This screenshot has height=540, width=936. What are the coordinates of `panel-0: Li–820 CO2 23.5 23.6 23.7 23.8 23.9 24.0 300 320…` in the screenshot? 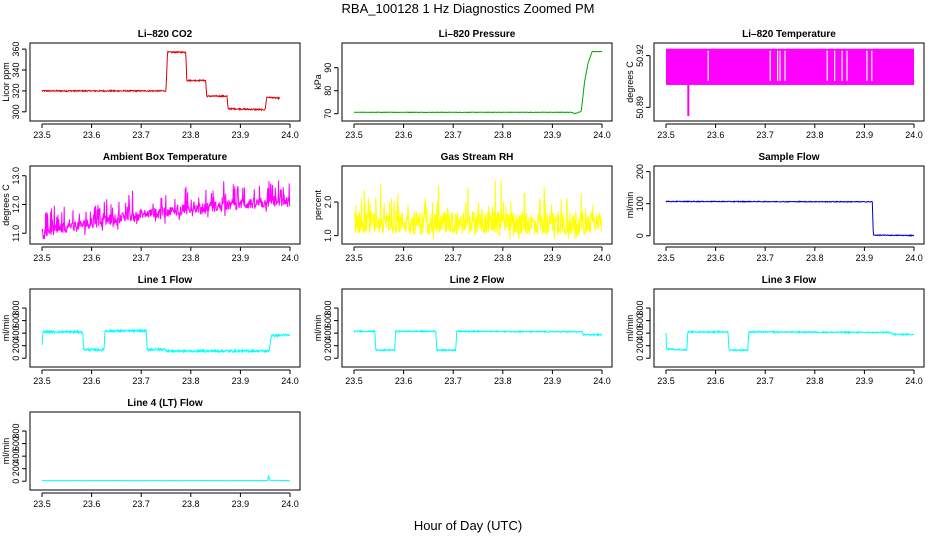 It's located at (151, 84).